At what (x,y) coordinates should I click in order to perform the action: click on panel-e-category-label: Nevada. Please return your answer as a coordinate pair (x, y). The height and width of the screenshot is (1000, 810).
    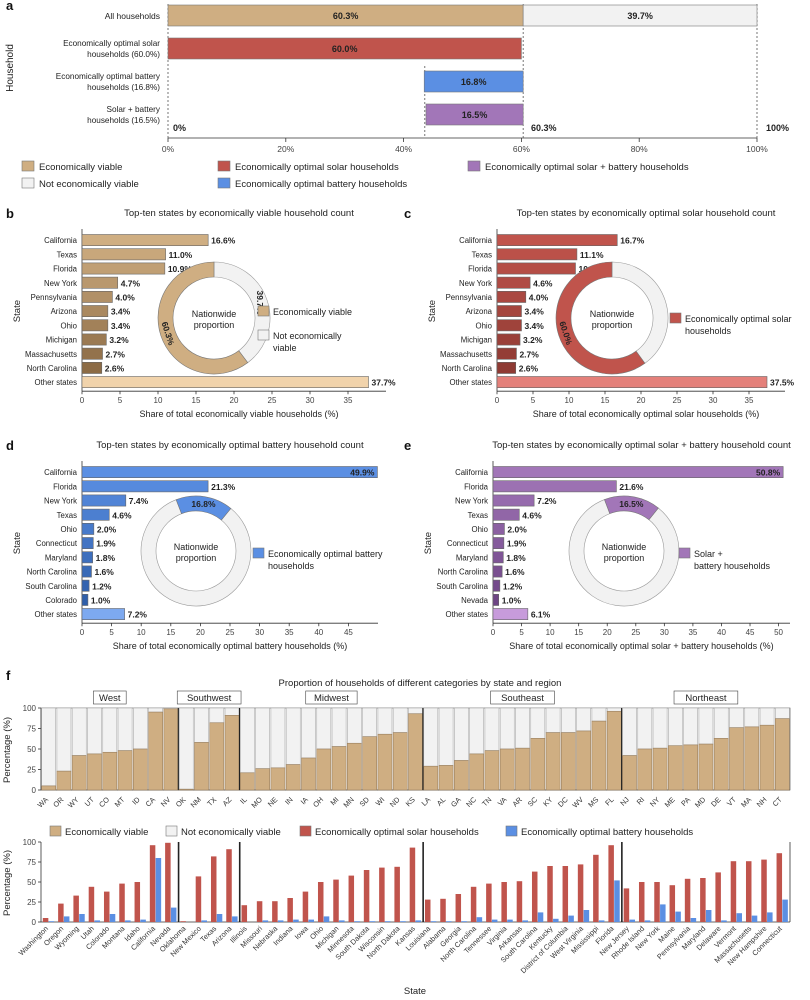
    Looking at the image, I should click on (475, 600).